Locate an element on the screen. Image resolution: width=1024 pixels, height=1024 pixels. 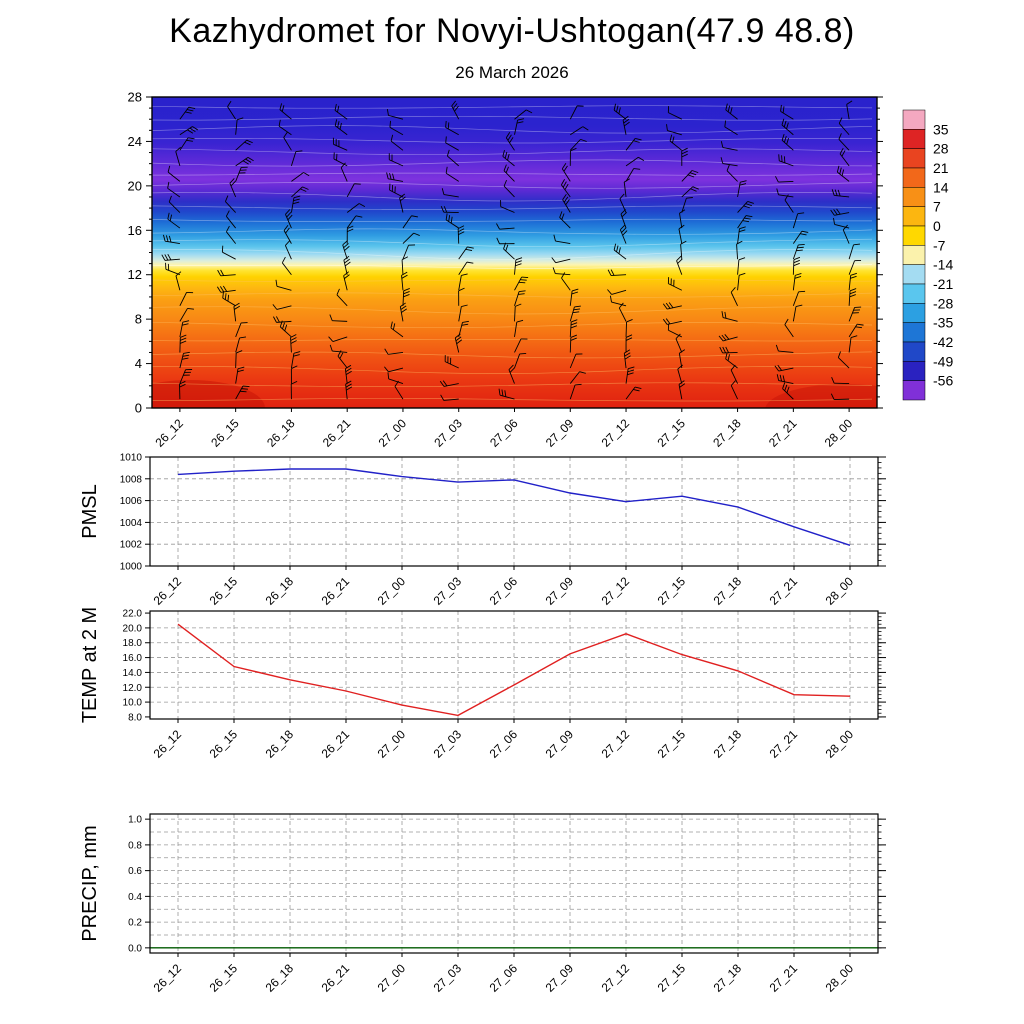
colorbar-label: -35 is located at coordinates (943, 323).